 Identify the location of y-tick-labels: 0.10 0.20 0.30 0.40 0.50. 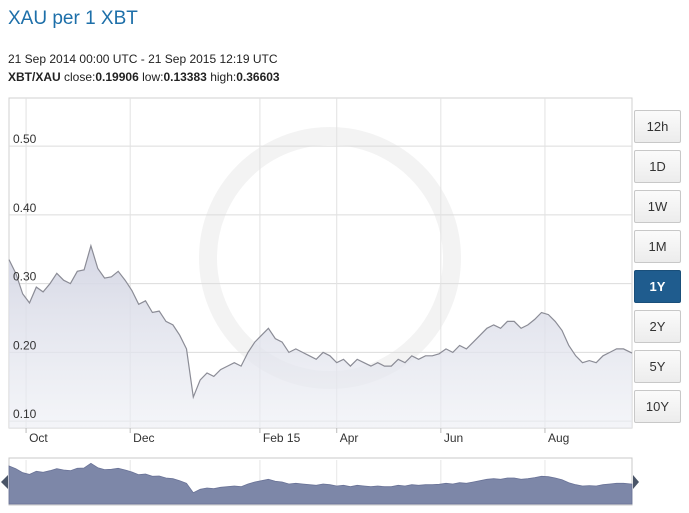
(25, 276).